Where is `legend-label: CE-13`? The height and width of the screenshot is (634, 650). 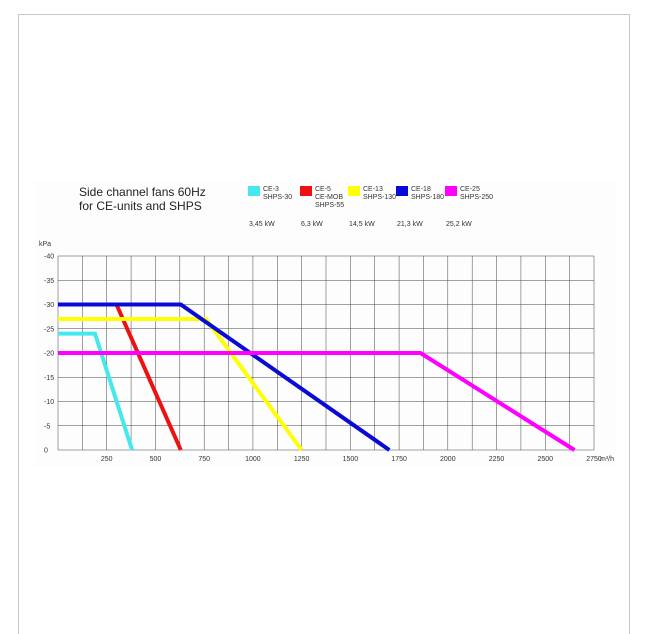 legend-label: CE-13 is located at coordinates (373, 189).